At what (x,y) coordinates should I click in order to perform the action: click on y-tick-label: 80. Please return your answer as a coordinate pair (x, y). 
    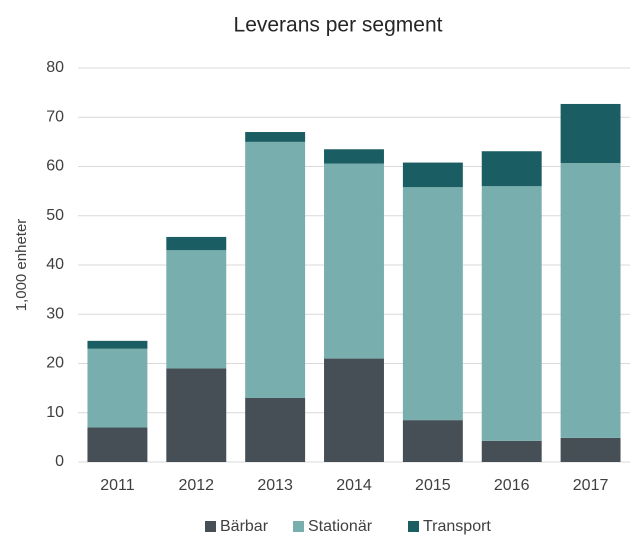
    Looking at the image, I should click on (55, 67).